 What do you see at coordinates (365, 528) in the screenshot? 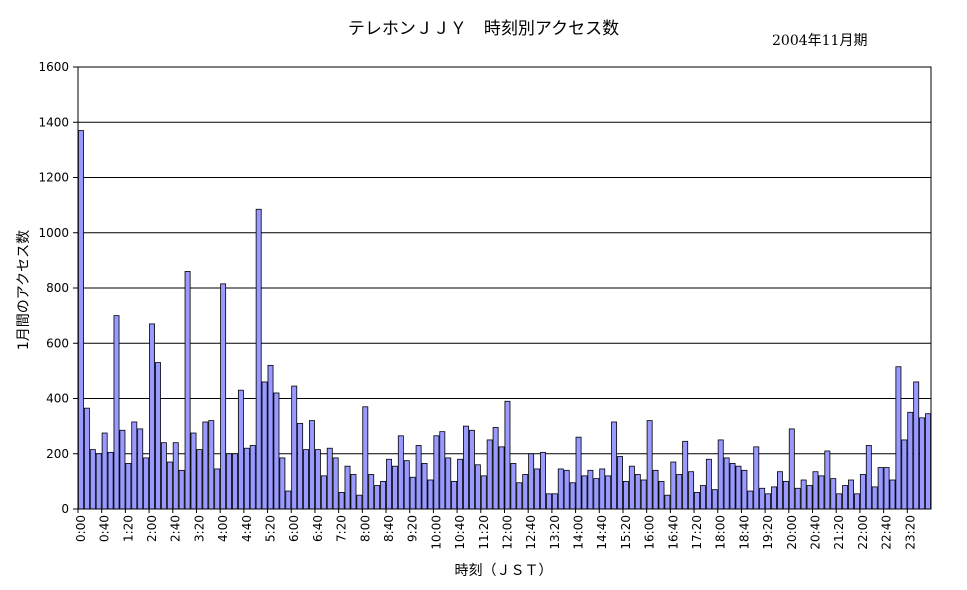
I see `x-tick-label: 8:00` at bounding box center [365, 528].